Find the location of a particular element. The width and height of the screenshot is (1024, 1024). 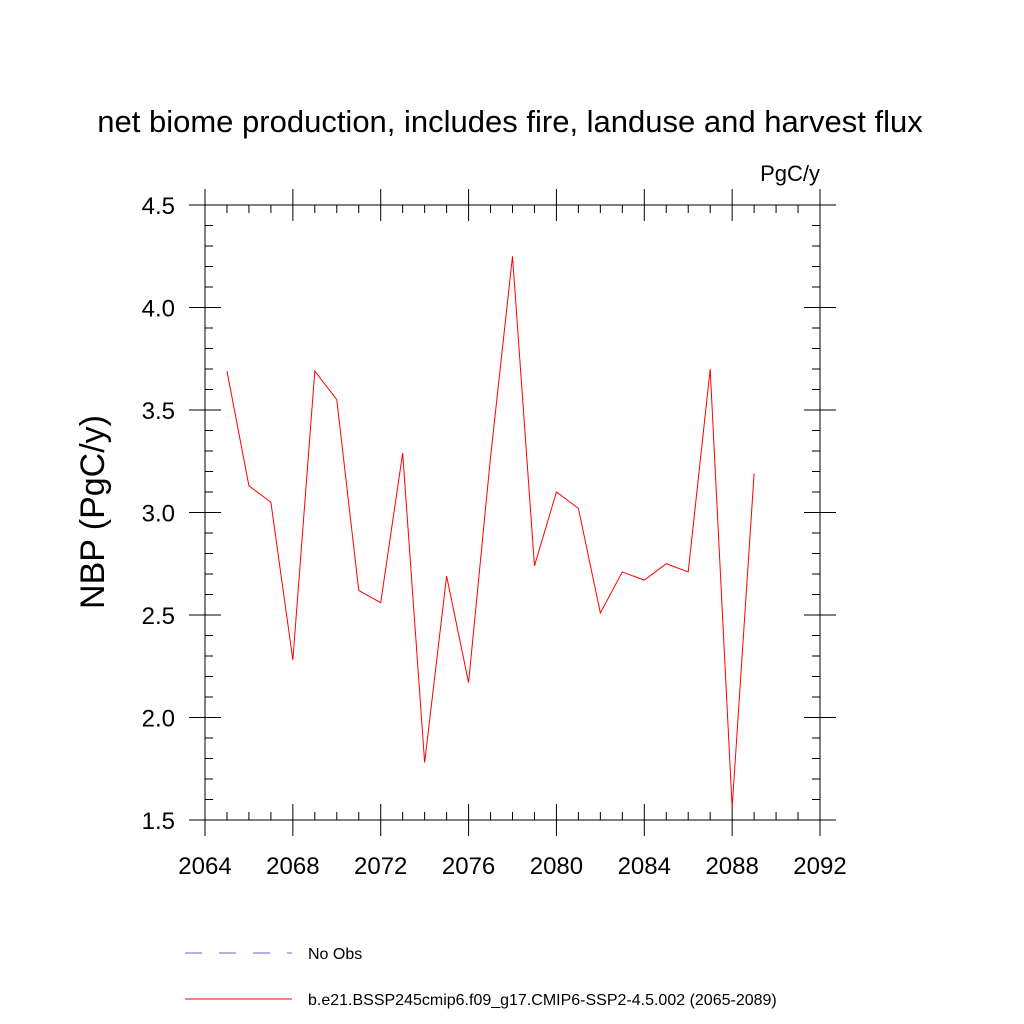

y-tick-label: 2.0 is located at coordinates (158, 719).